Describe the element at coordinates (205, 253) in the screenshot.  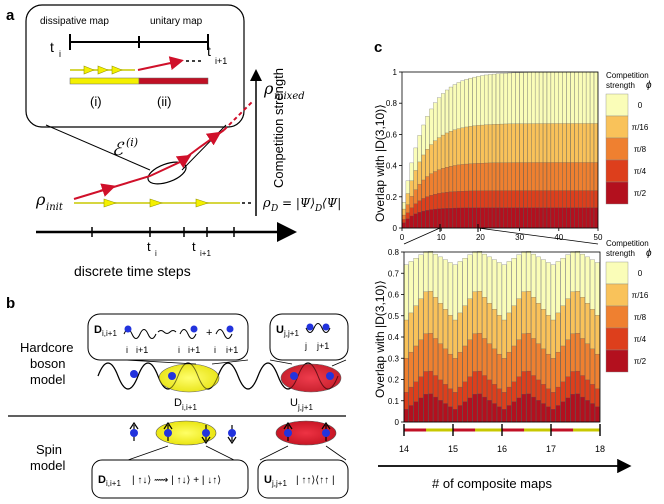
I see `time-t-i1-sub: i+1` at that location.